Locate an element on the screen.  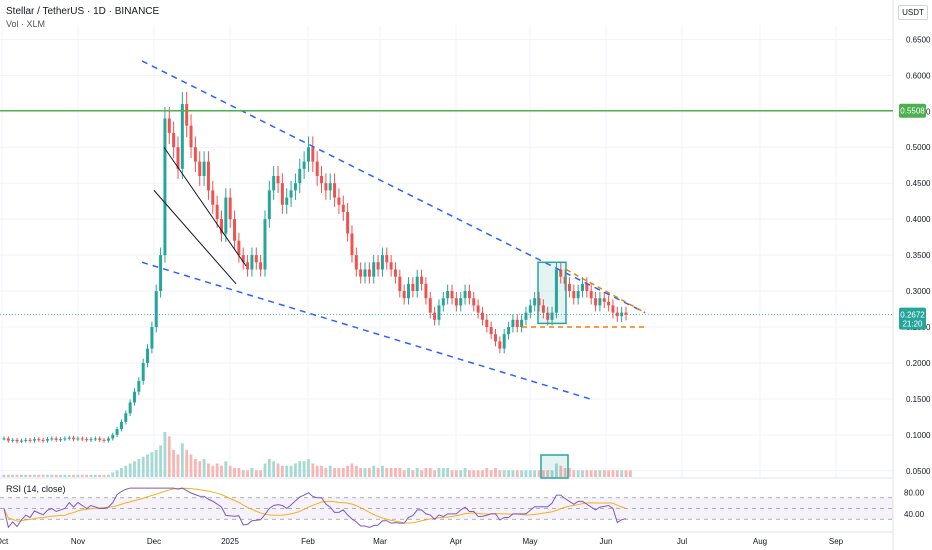
highlight-box is located at coordinates (552, 292).